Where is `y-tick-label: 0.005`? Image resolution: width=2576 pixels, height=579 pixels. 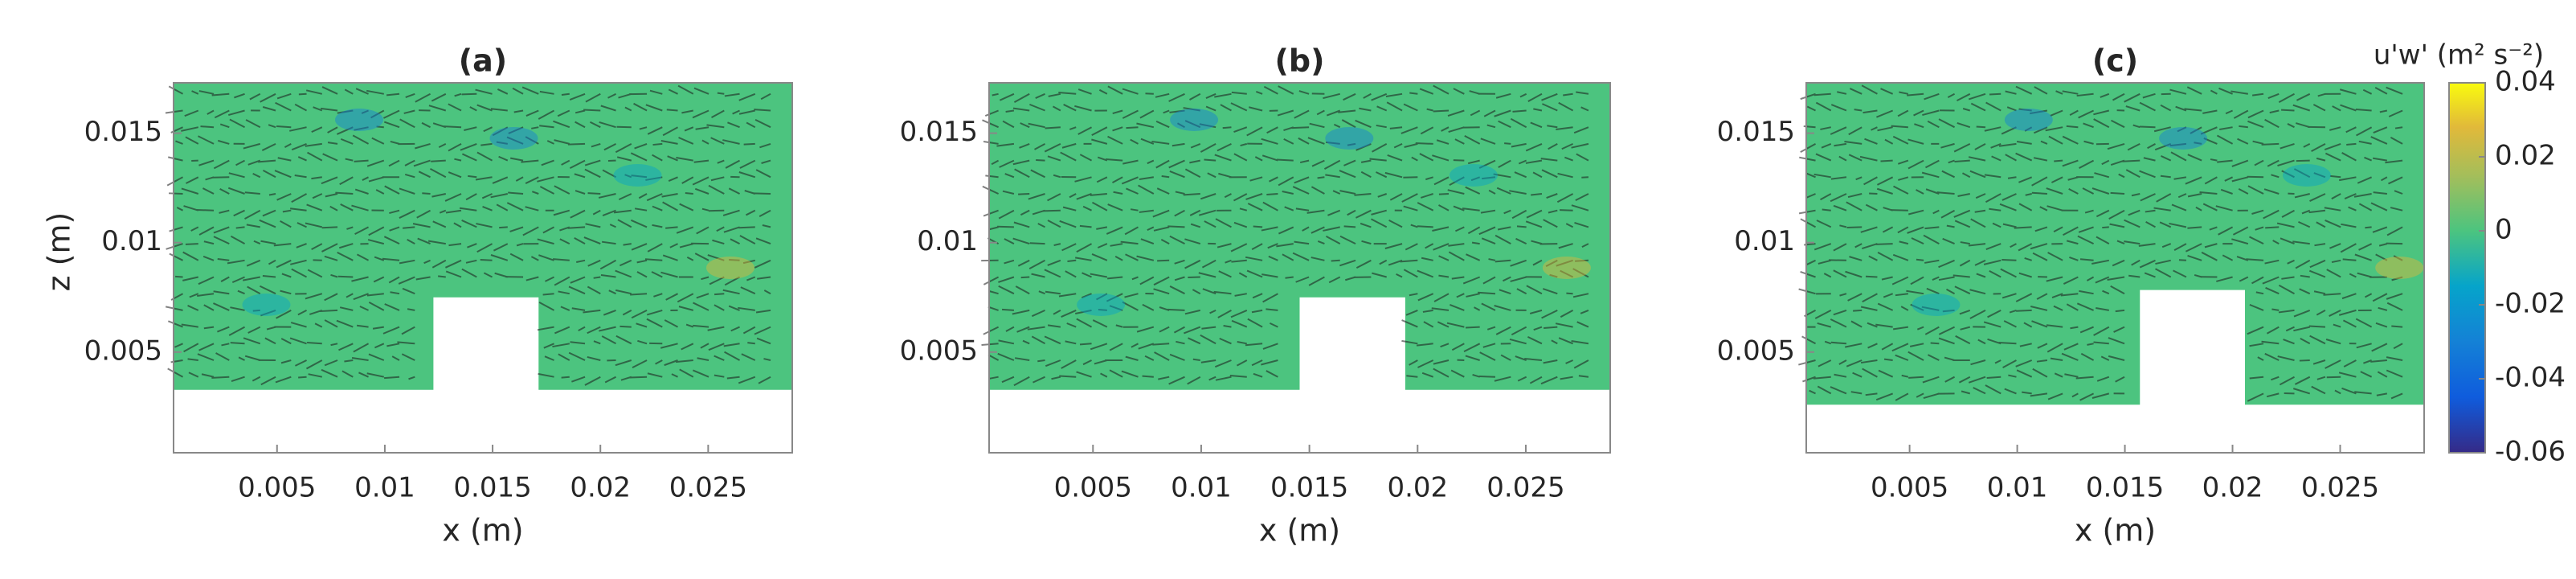
y-tick-label: 0.005 is located at coordinates (1756, 351).